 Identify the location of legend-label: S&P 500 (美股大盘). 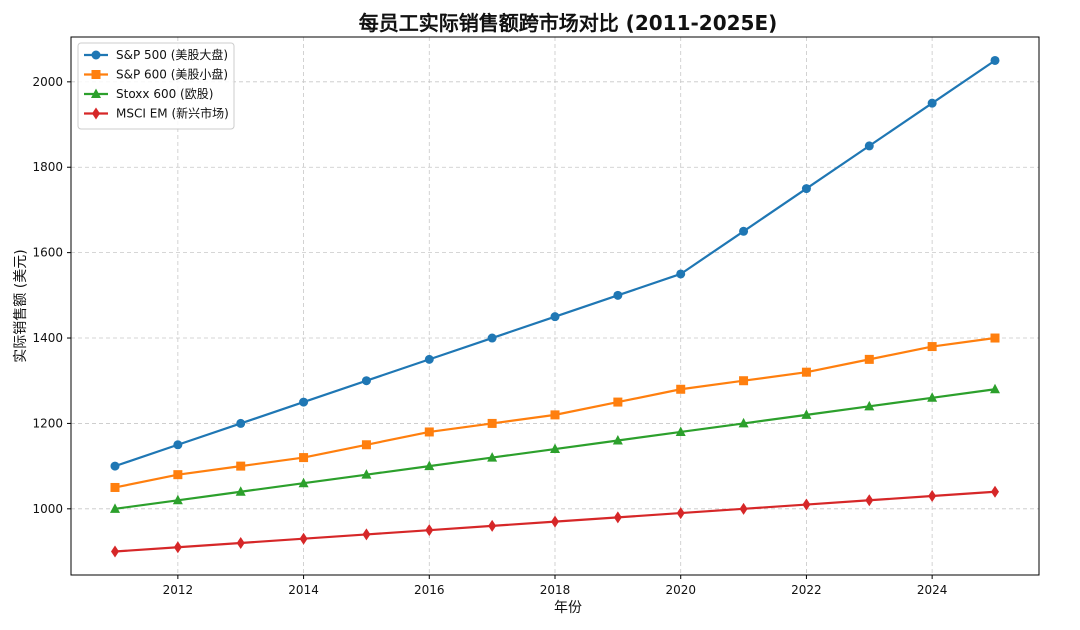
(172, 54).